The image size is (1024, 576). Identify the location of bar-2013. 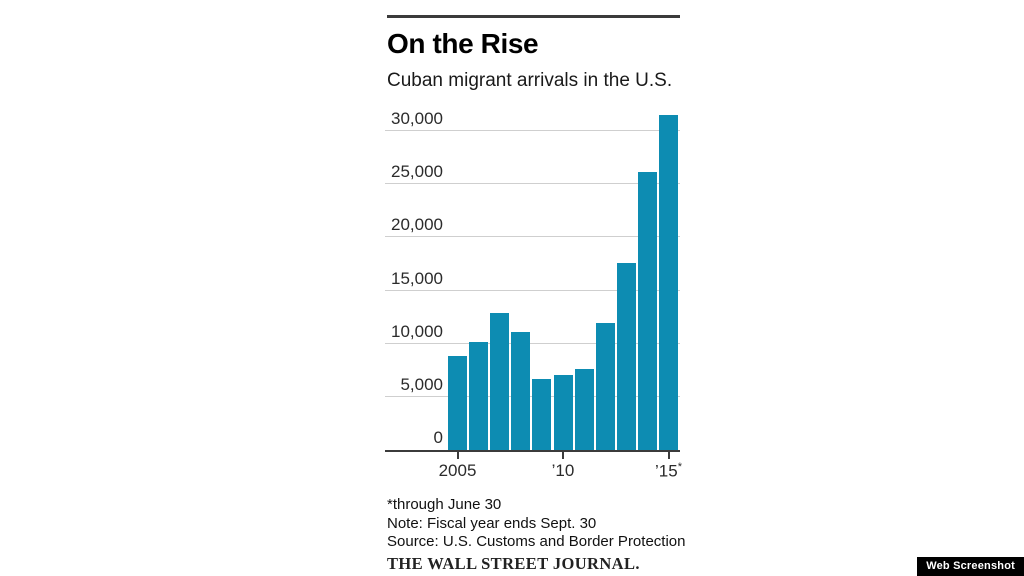
(626, 356).